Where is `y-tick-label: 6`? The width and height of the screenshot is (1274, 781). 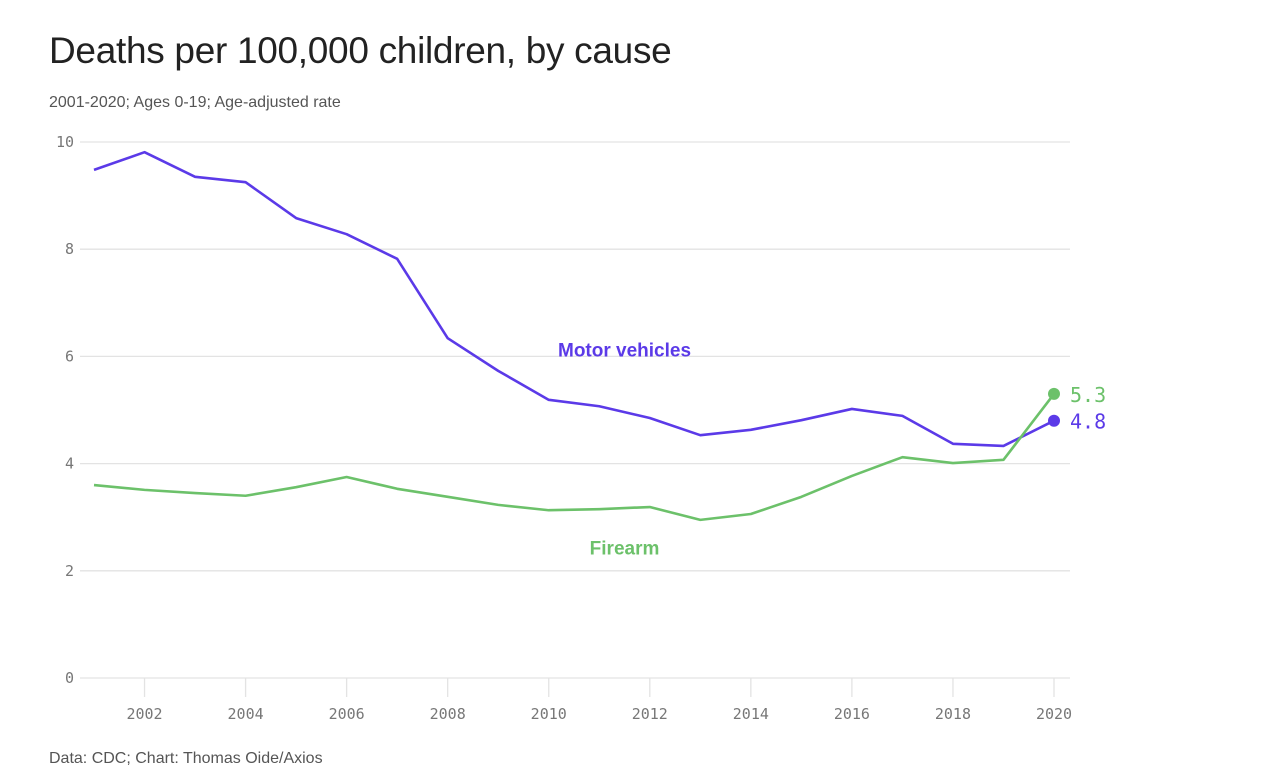
y-tick-label: 6 is located at coordinates (69, 356).